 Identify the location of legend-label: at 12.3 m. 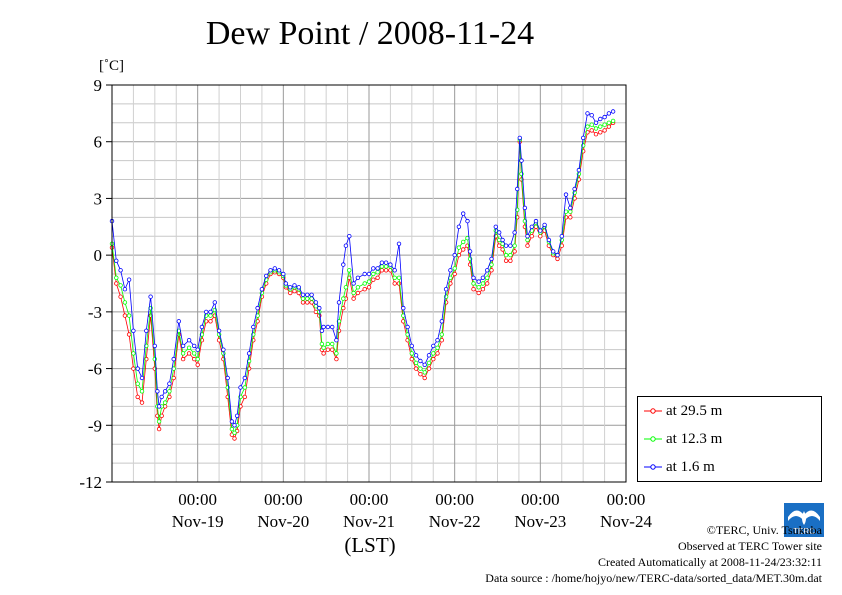
(694, 439).